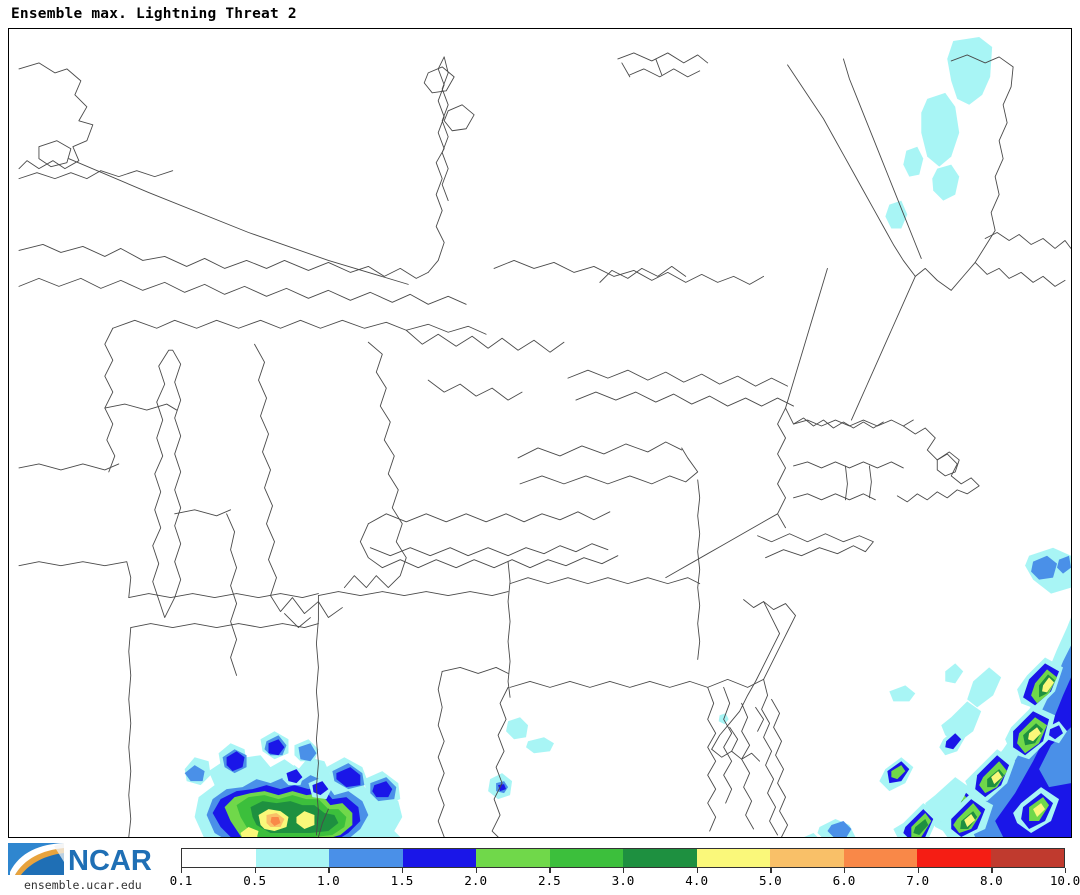 The height and width of the screenshot is (895, 1080). What do you see at coordinates (697, 880) in the screenshot?
I see `colorbar-tick-label: 4.0` at bounding box center [697, 880].